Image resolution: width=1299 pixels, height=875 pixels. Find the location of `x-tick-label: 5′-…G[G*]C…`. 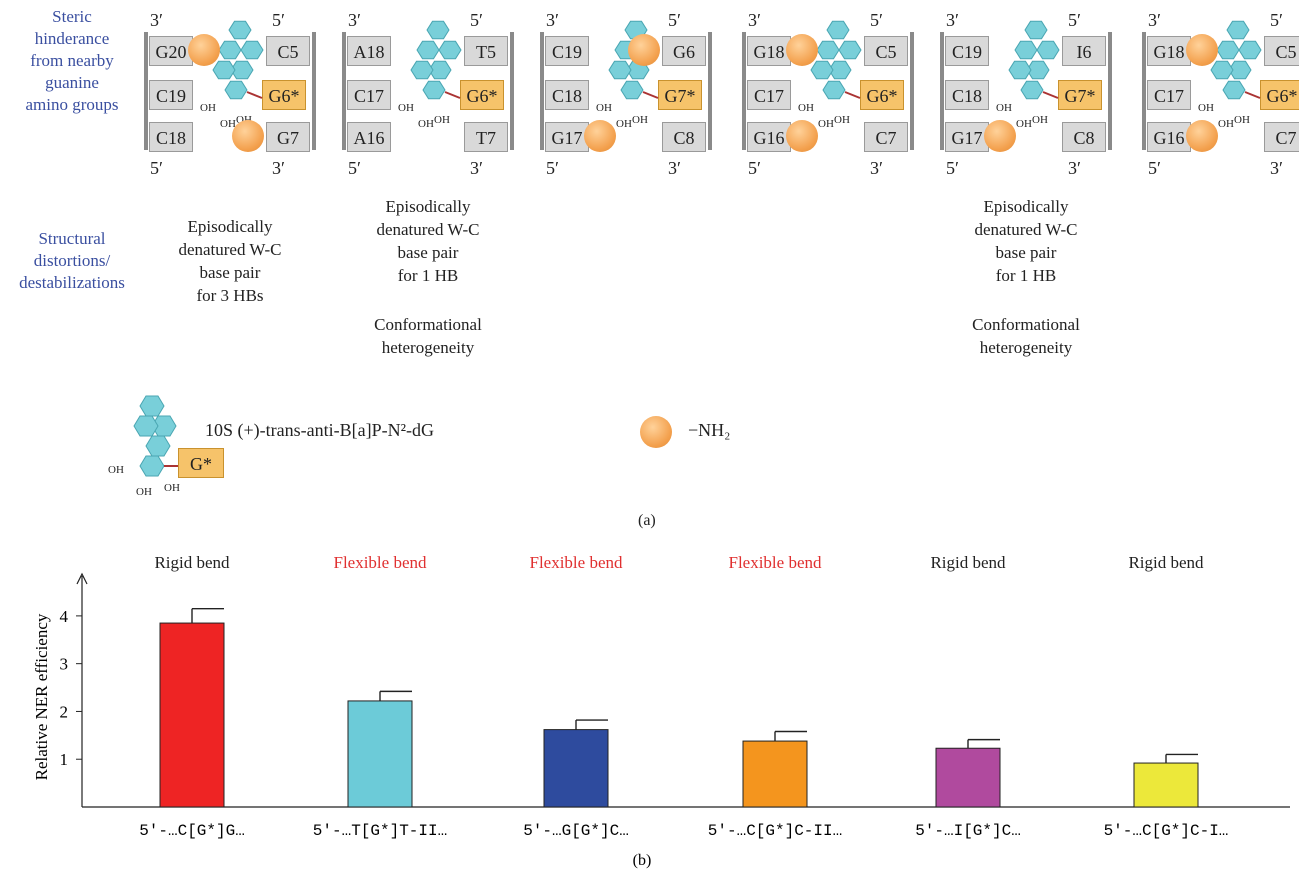

x-tick-label: 5′-…G[G*]C… is located at coordinates (576, 831).